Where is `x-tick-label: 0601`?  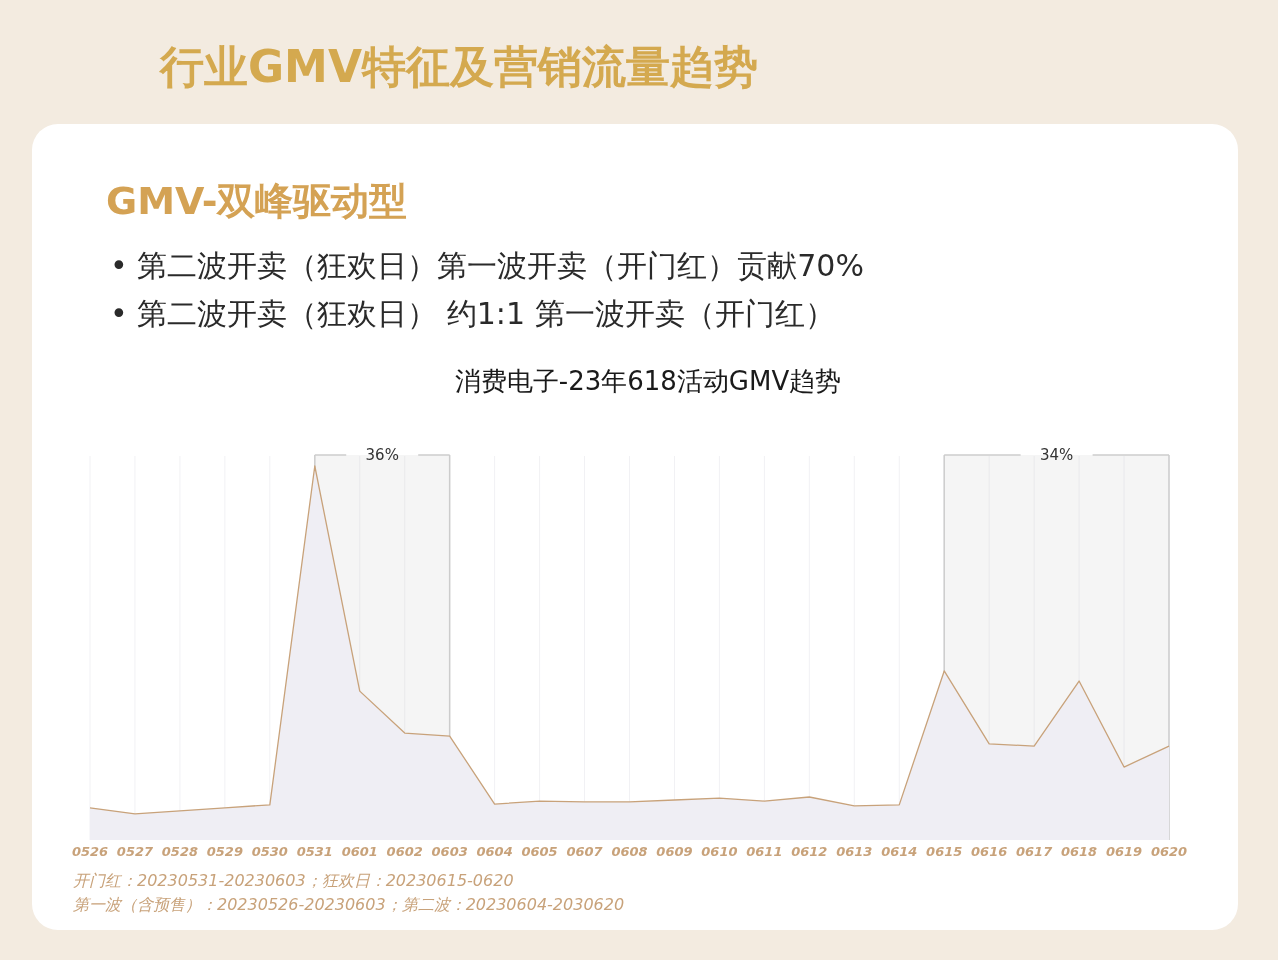 x-tick-label: 0601 is located at coordinates (359, 851).